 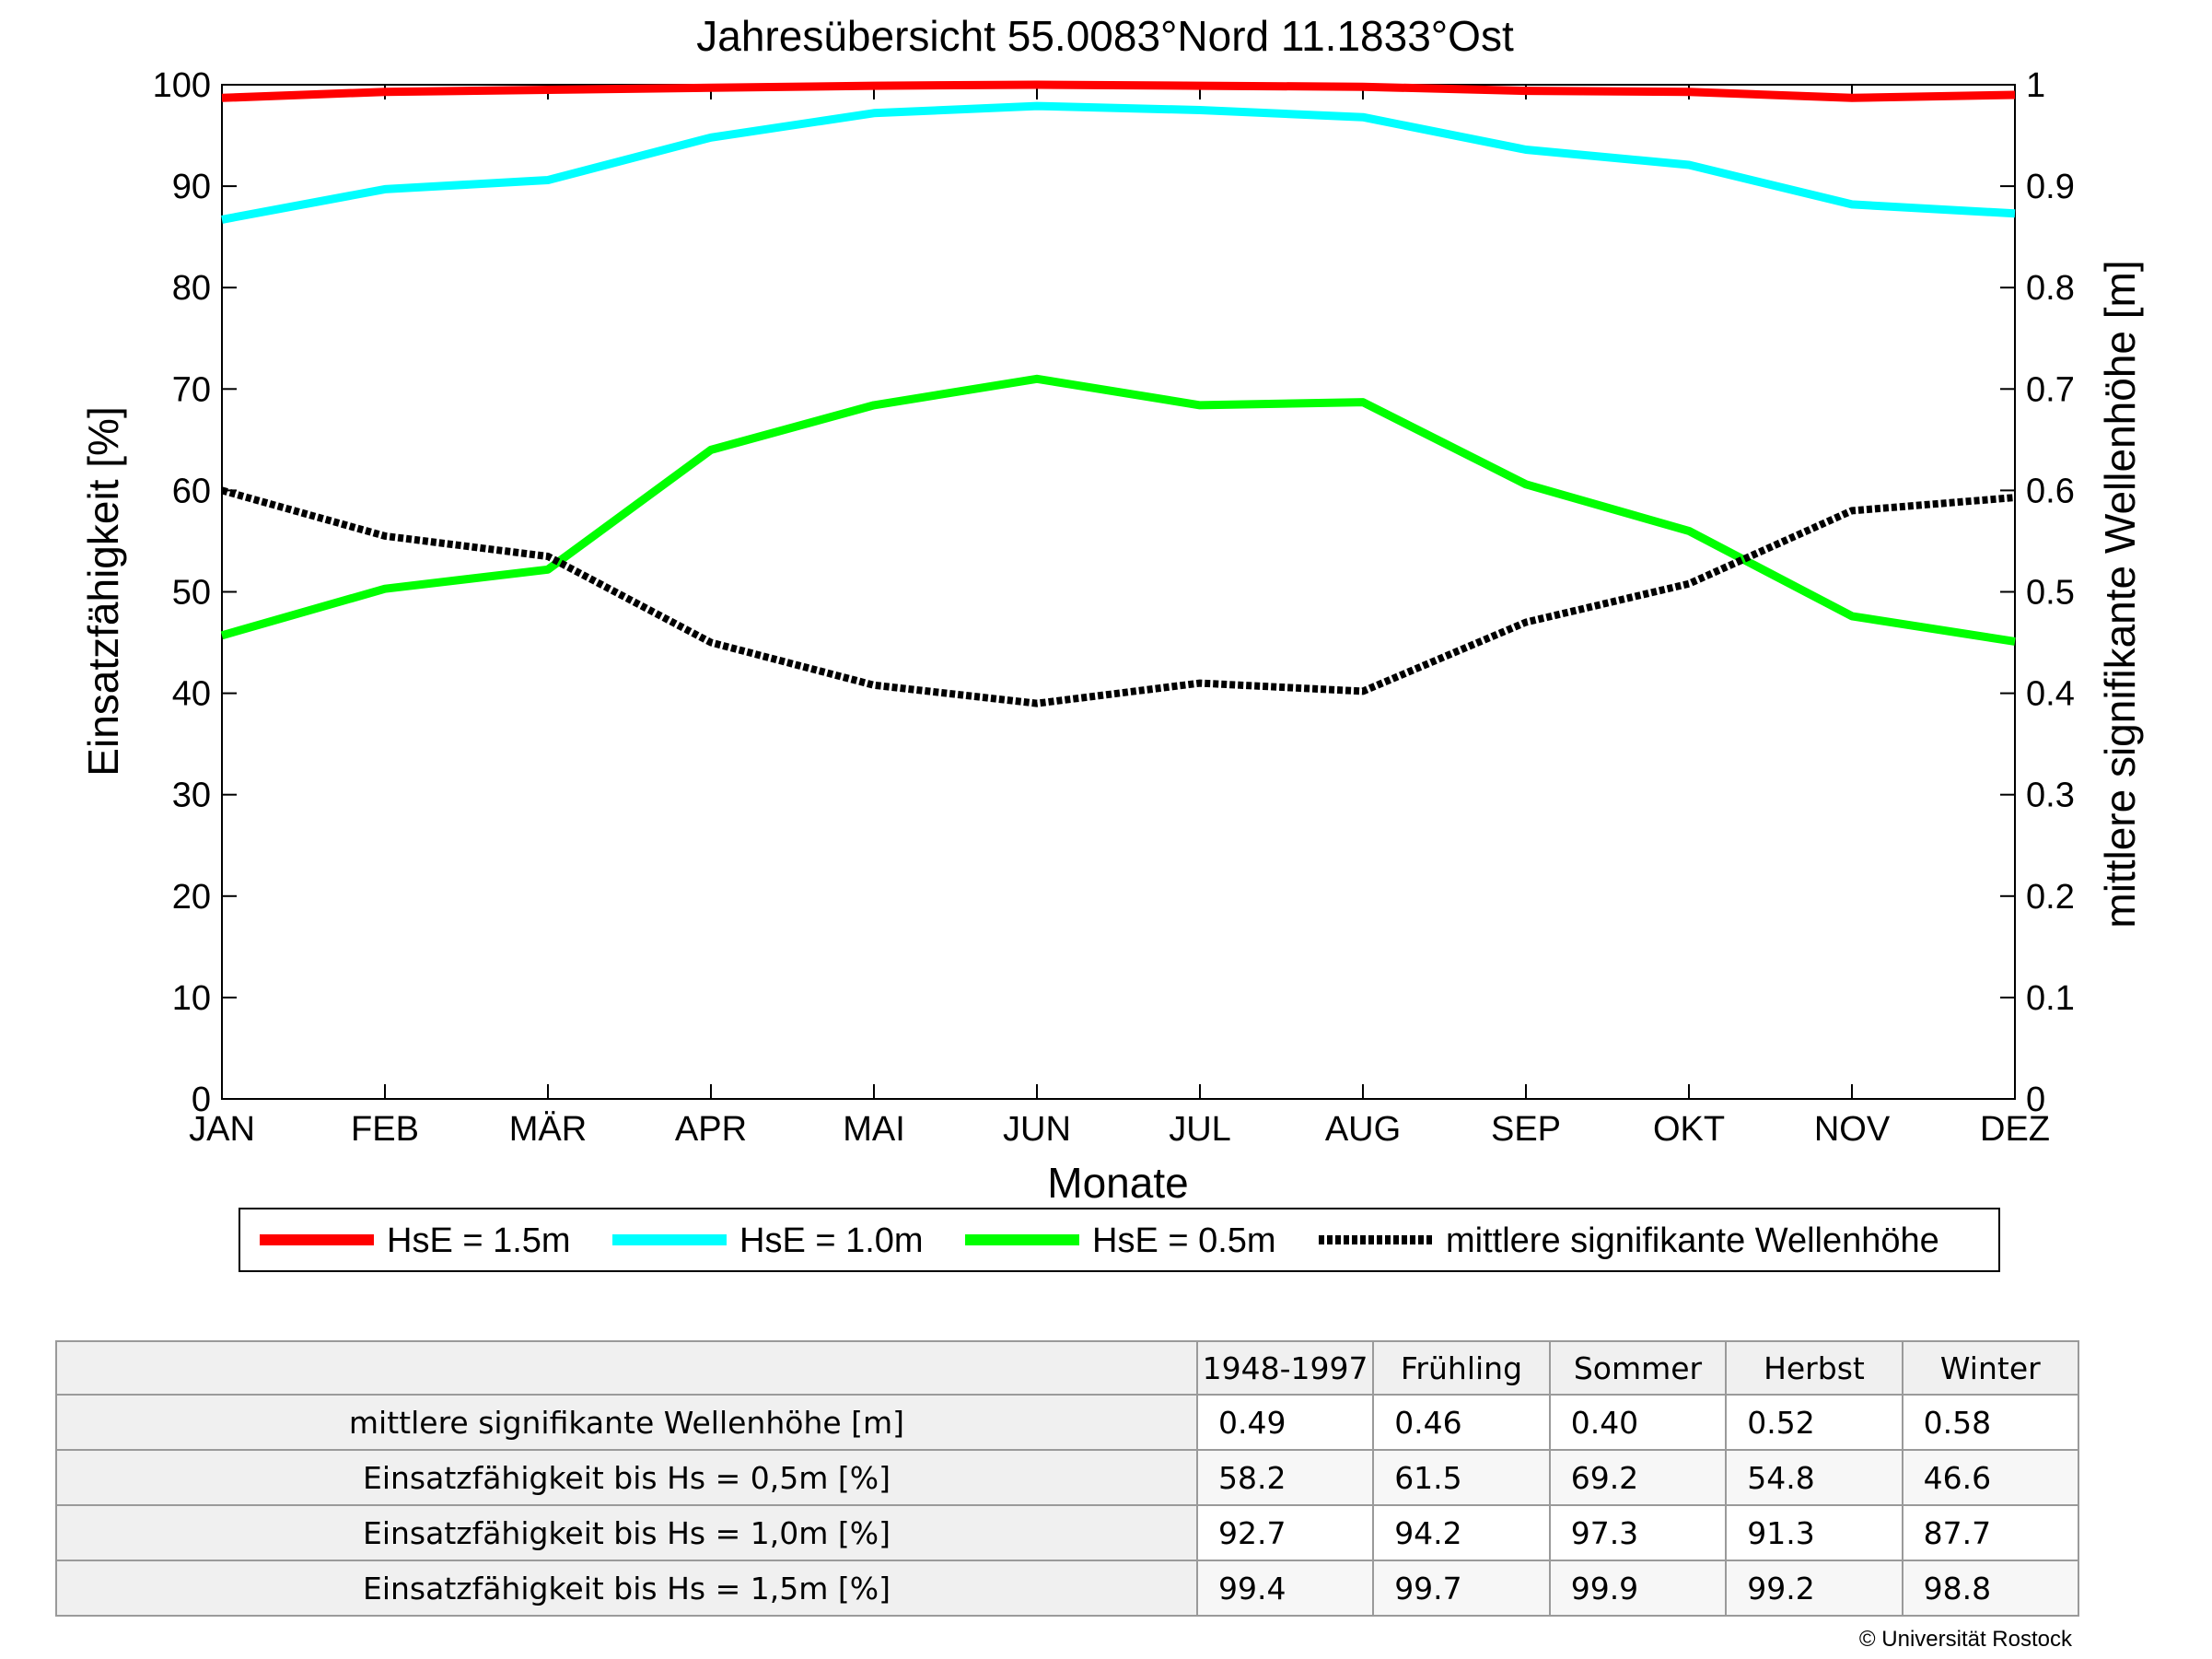 I want to click on y-tick-label: 30, so click(x=192, y=796).